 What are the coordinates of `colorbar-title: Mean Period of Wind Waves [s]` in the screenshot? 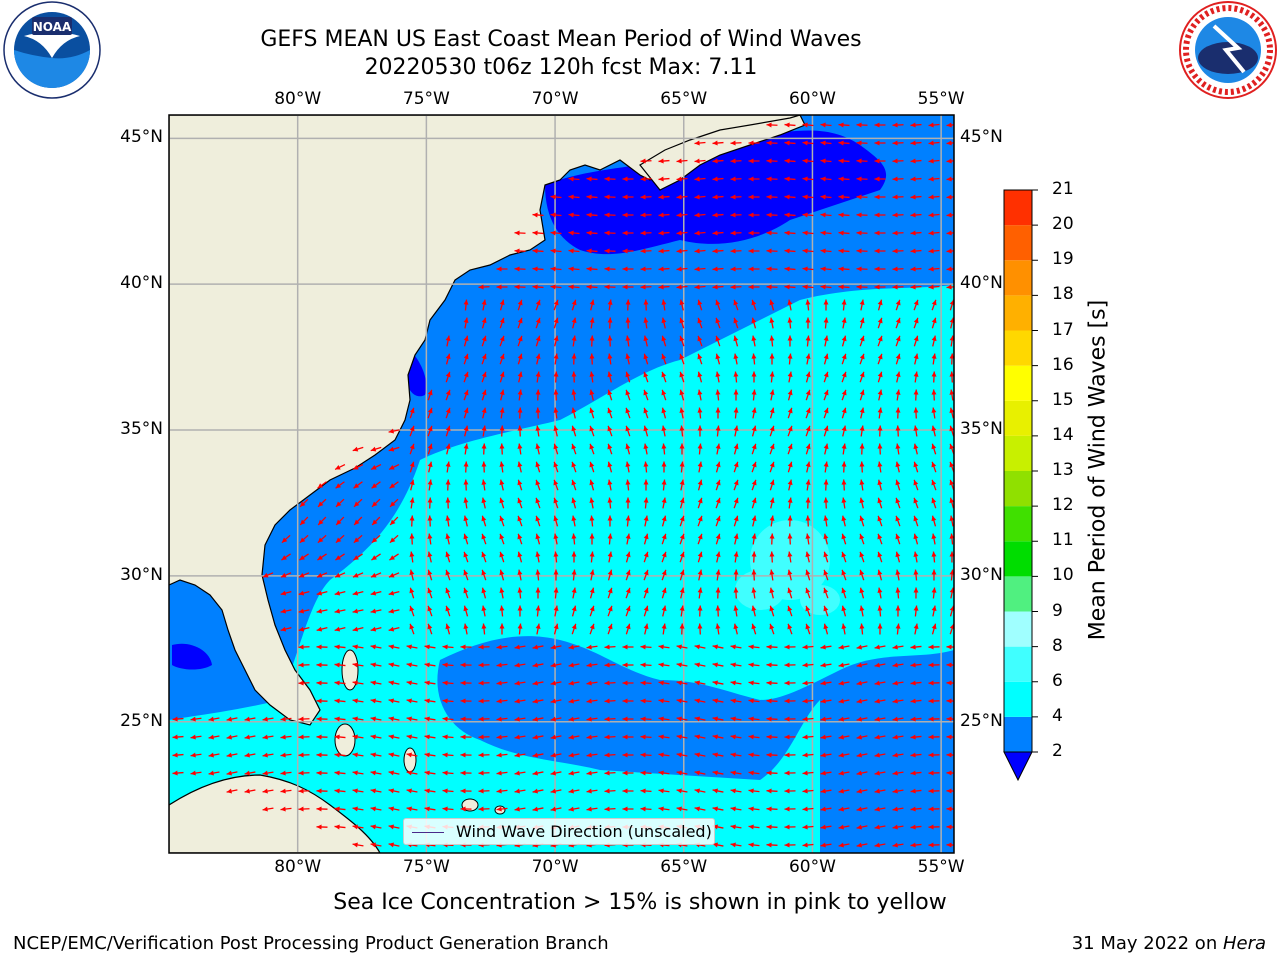 It's located at (1098, 470).